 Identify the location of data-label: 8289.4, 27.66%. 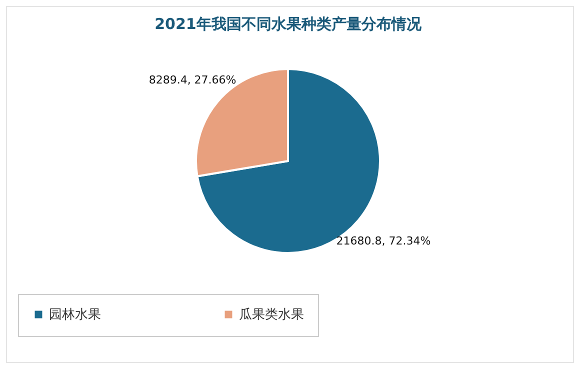
(192, 79).